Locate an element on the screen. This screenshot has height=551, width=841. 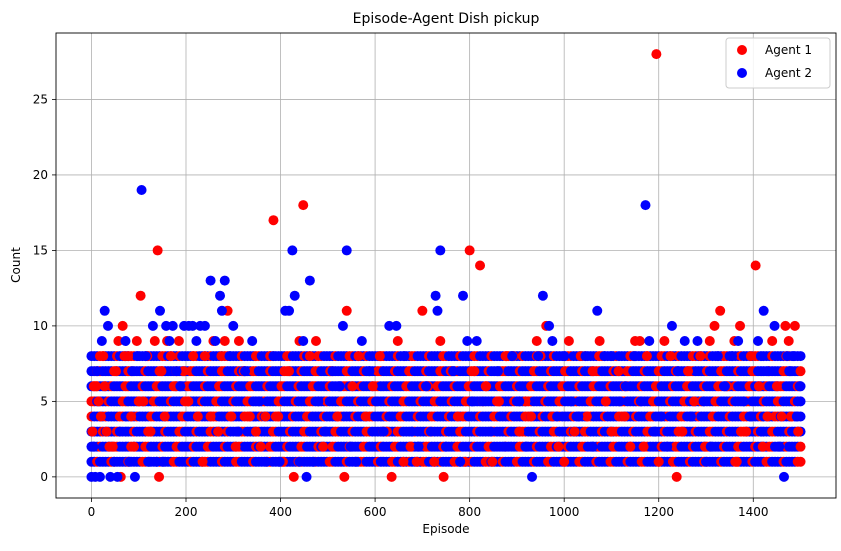
background-point is located at coordinates (800, 401).